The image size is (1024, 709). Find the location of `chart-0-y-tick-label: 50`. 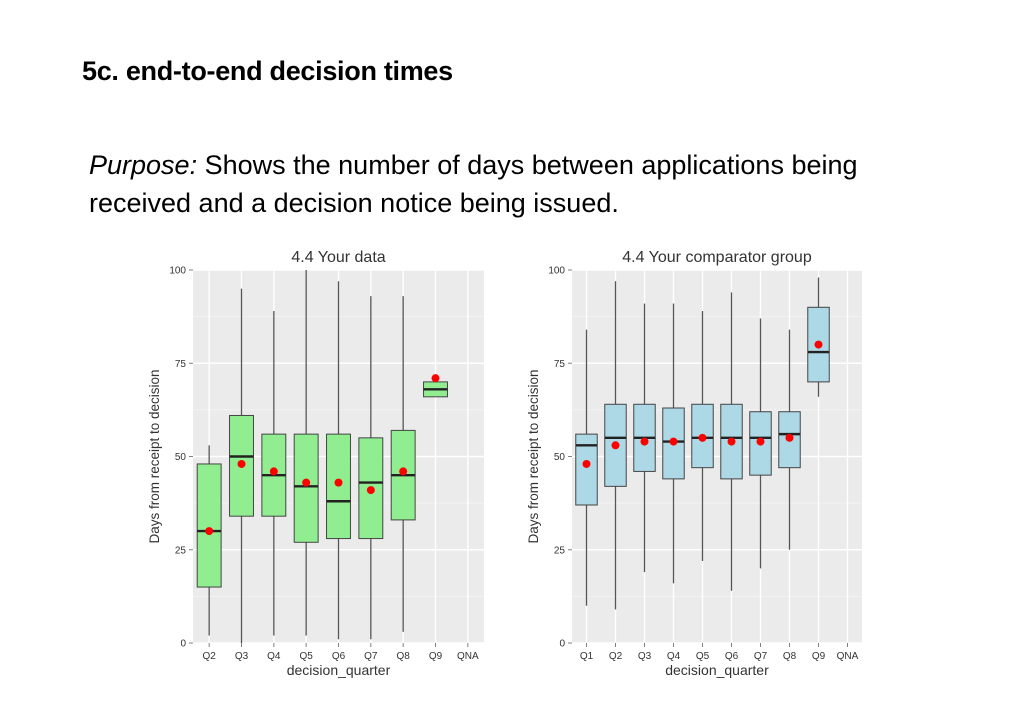

chart-0-y-tick-label: 50 is located at coordinates (181, 457).